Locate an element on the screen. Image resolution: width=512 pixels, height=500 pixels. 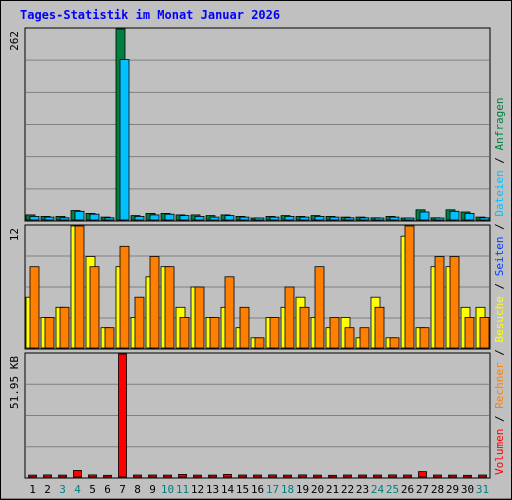
x-tick-label: 4 is located at coordinates (77, 489).